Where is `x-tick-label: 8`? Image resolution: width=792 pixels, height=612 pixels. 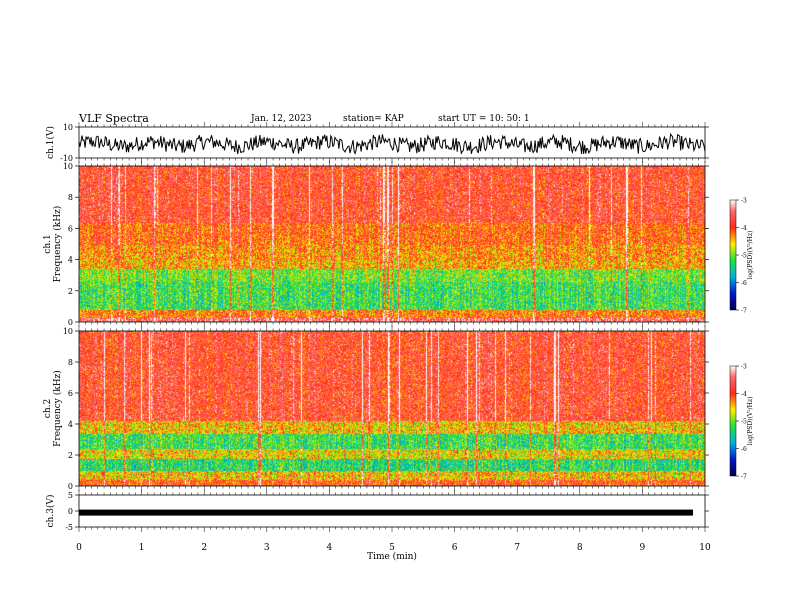
x-tick-label: 8 is located at coordinates (580, 548).